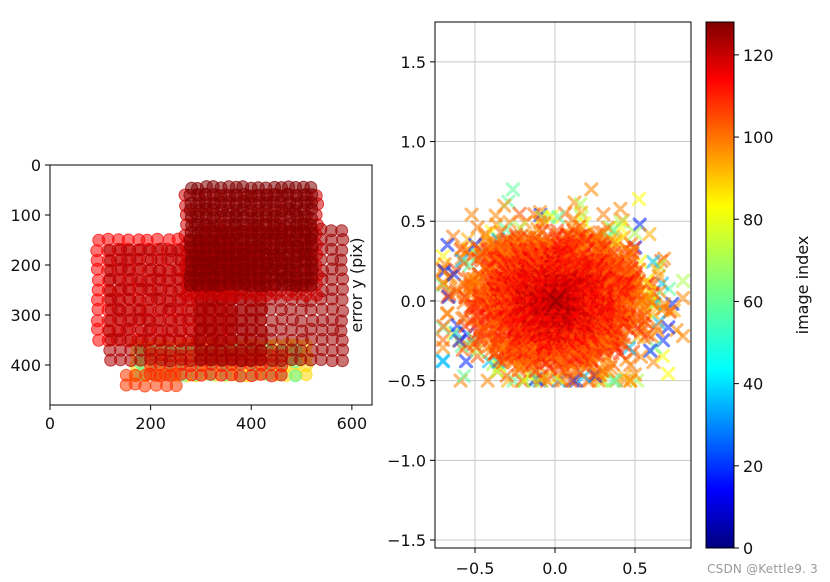 This screenshot has width=830, height=582. Describe the element at coordinates (753, 466) in the screenshot. I see `colorbar-tick-label: 20` at that location.